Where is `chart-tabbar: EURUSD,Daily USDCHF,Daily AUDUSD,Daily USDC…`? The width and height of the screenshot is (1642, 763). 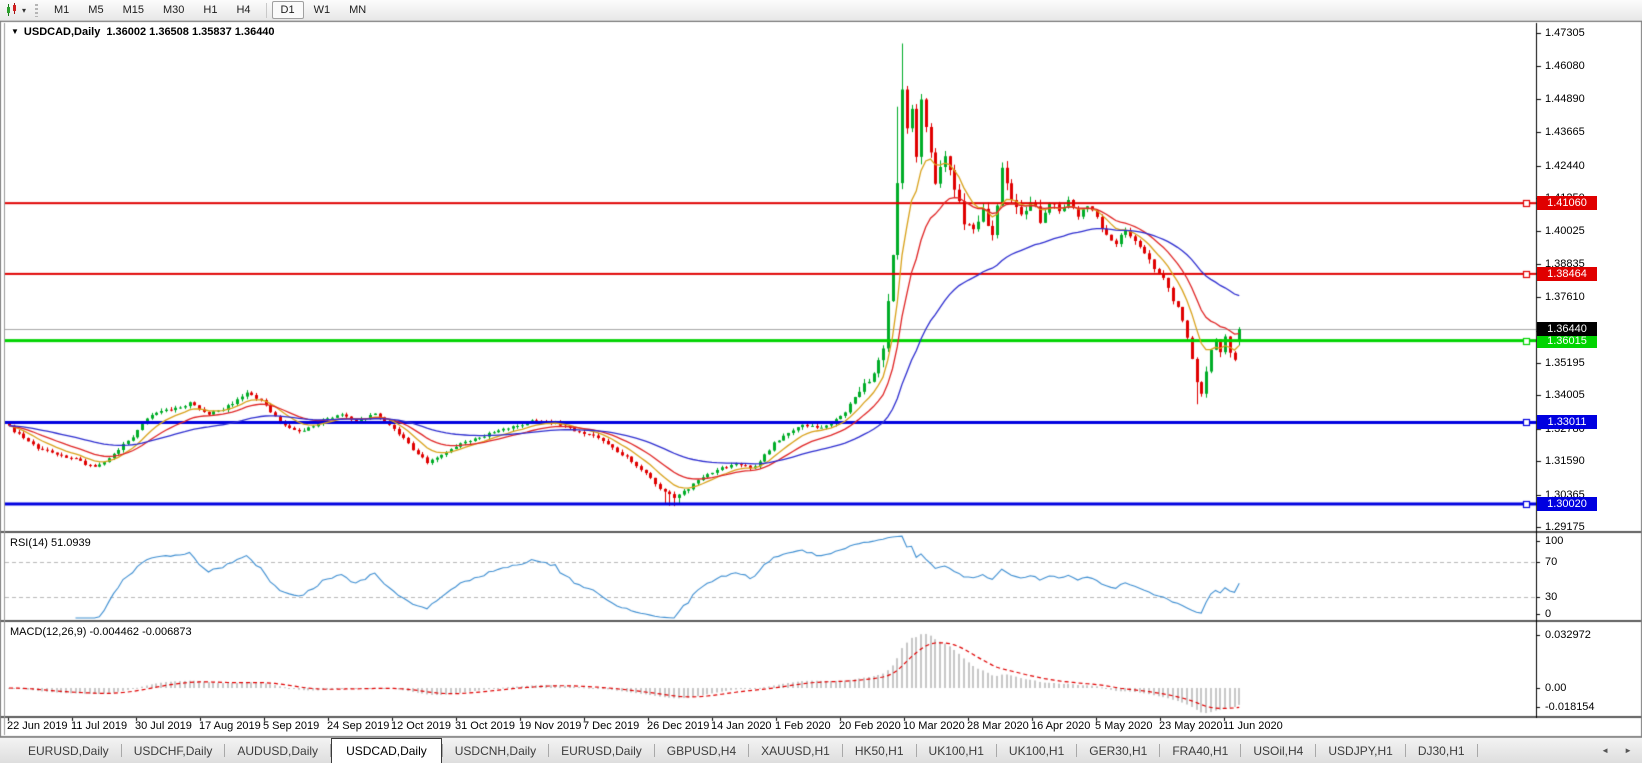
chart-tabbar: EURUSD,Daily USDCHF,Daily AUDUSD,Daily USDC… is located at coordinates (821, 750).